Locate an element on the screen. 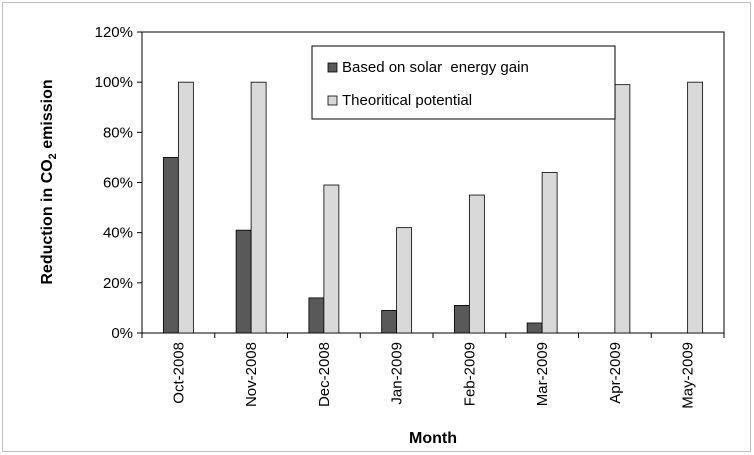 The image size is (754, 455). bar-solar-mar-2009 is located at coordinates (534, 328).